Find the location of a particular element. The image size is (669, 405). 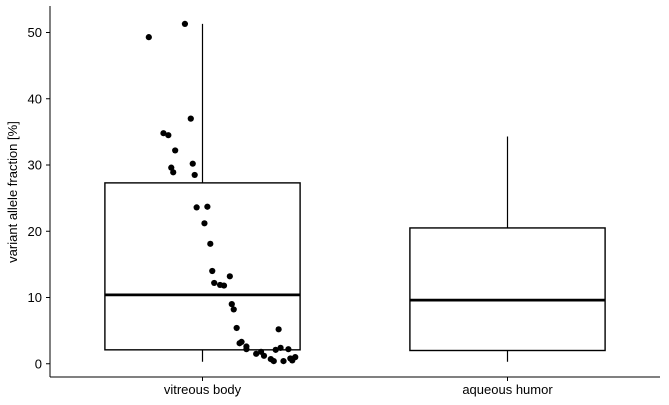

x-tick-label: aqueous humor is located at coordinates (507, 389).